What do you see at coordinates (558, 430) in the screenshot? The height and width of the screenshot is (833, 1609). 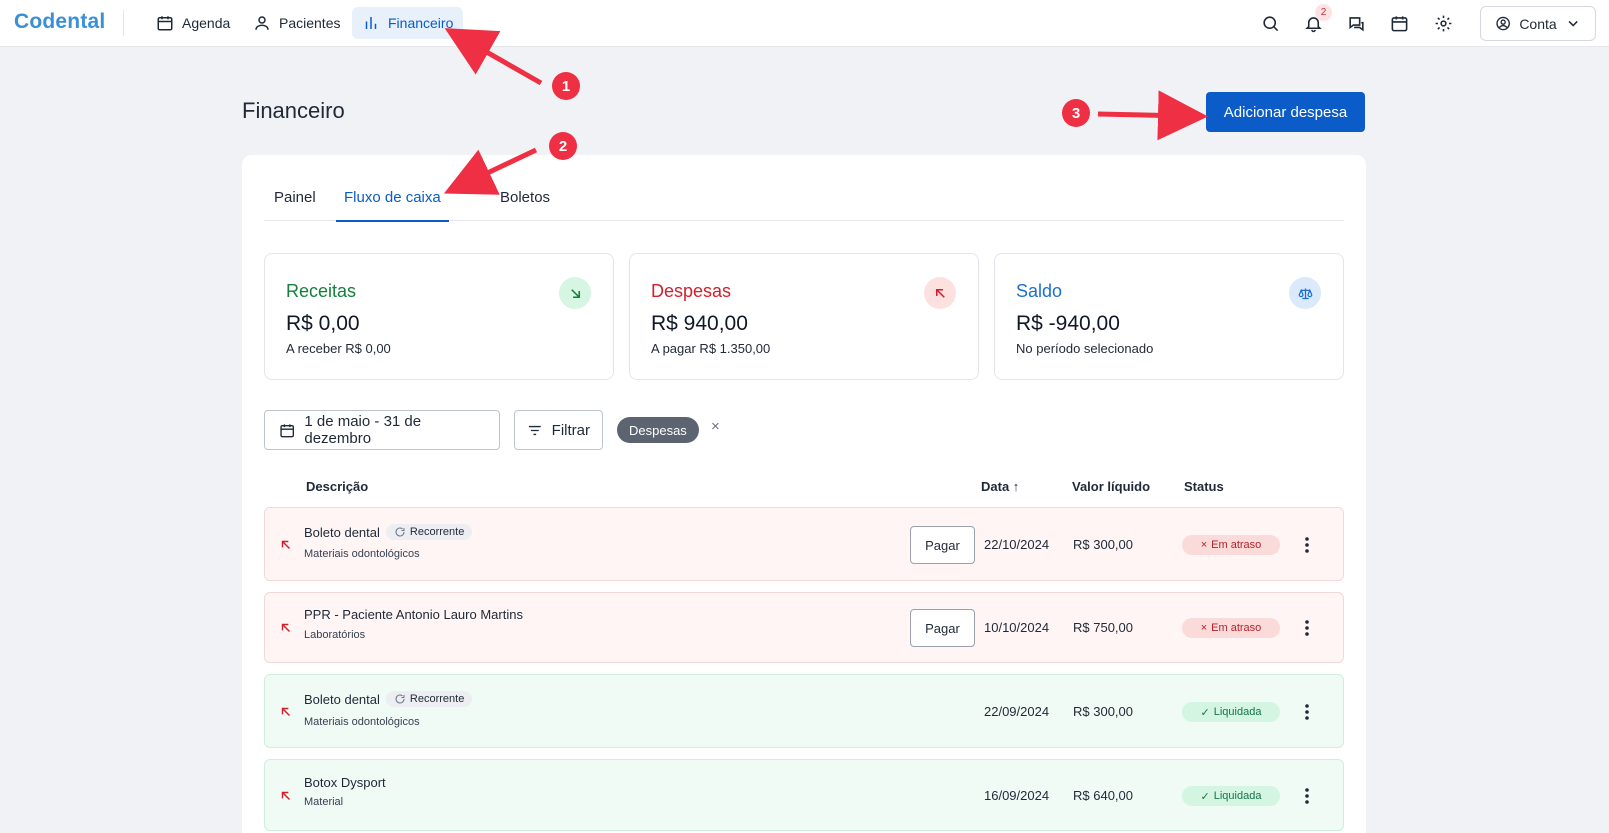 I see `filter-button: Filtrar` at bounding box center [558, 430].